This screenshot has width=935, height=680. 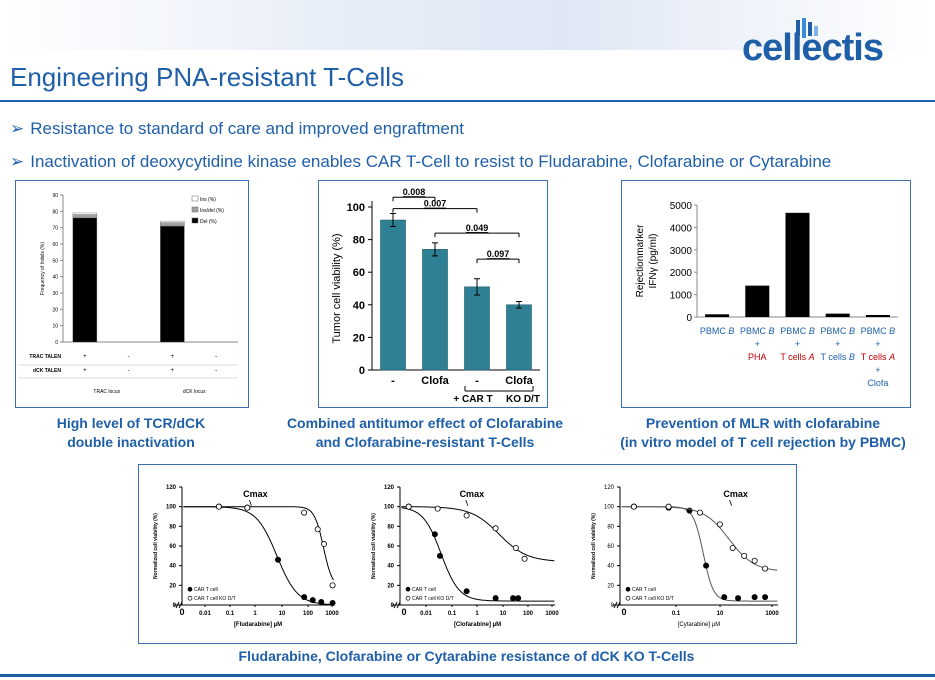 What do you see at coordinates (390, 527) in the screenshot?
I see `c2-ytick-label: 80` at bounding box center [390, 527].